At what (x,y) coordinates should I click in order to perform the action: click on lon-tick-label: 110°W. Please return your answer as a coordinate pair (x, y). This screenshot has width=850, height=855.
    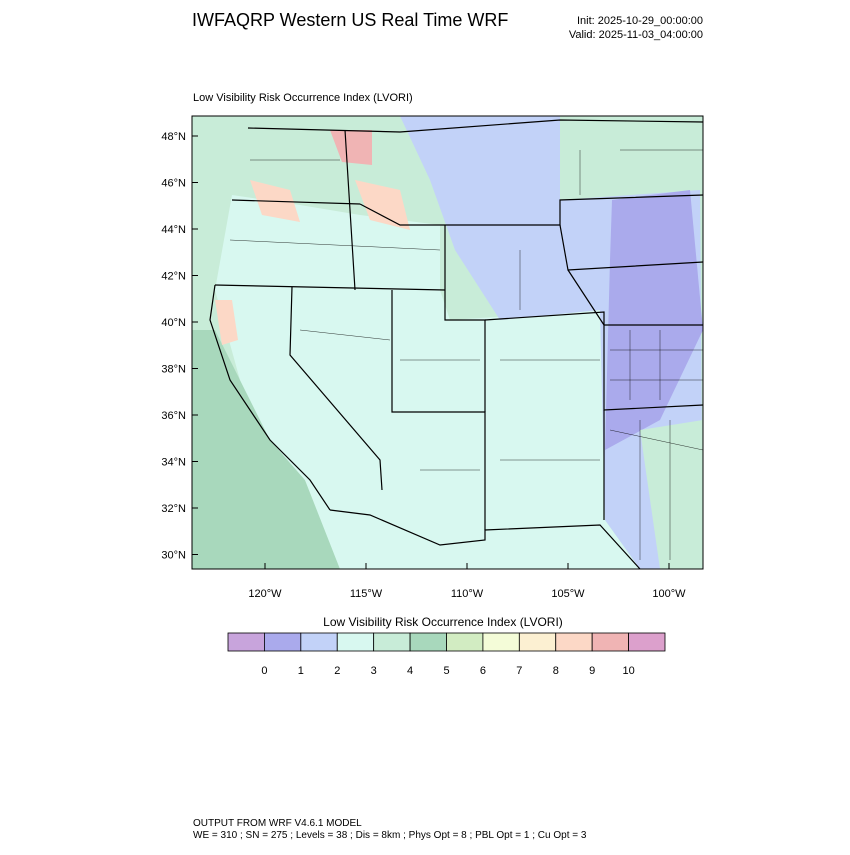
    Looking at the image, I should click on (467, 594).